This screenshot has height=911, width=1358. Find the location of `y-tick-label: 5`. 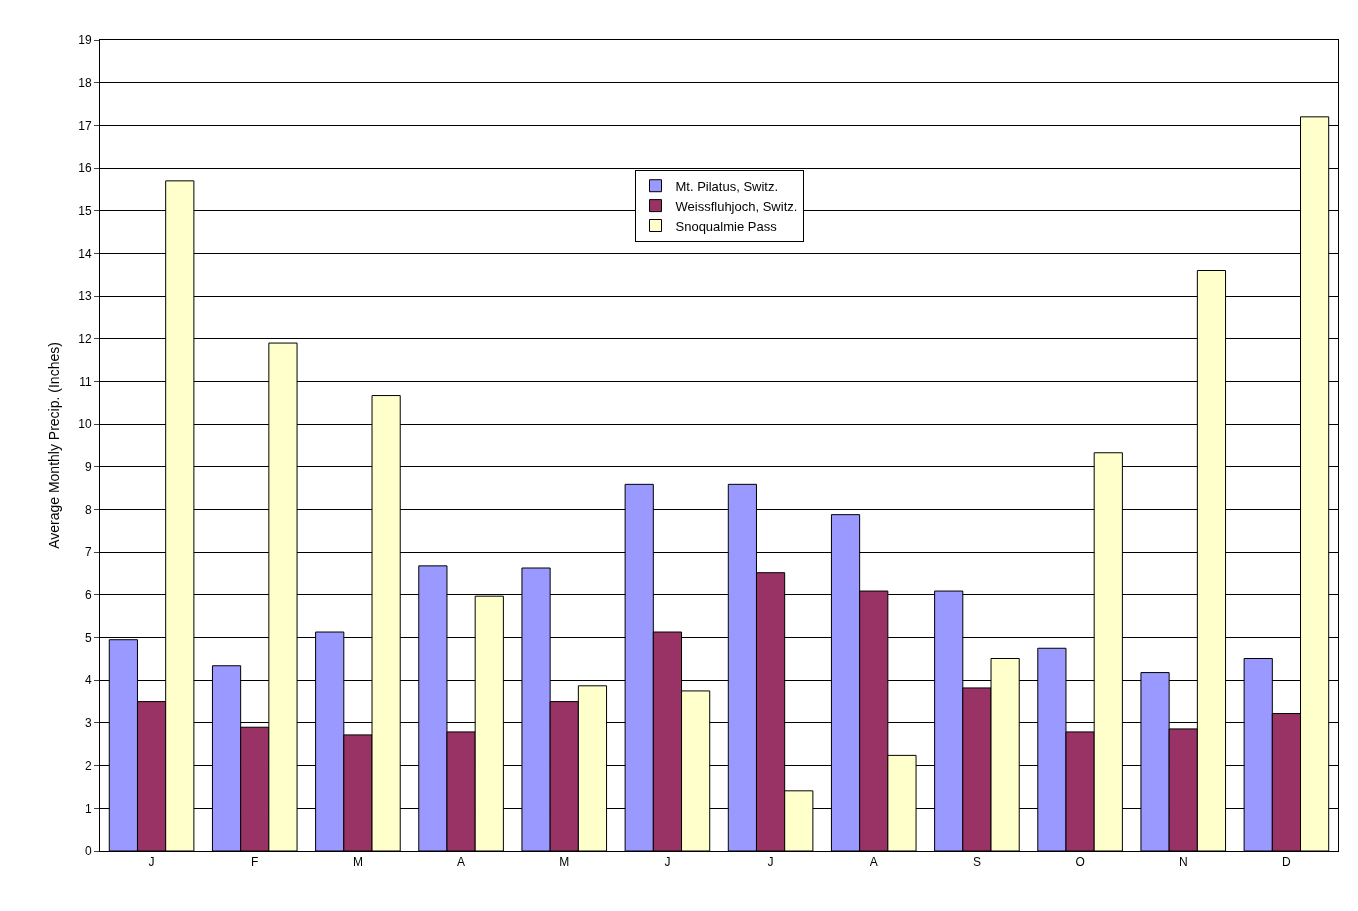

y-tick-label: 5 is located at coordinates (88, 637).